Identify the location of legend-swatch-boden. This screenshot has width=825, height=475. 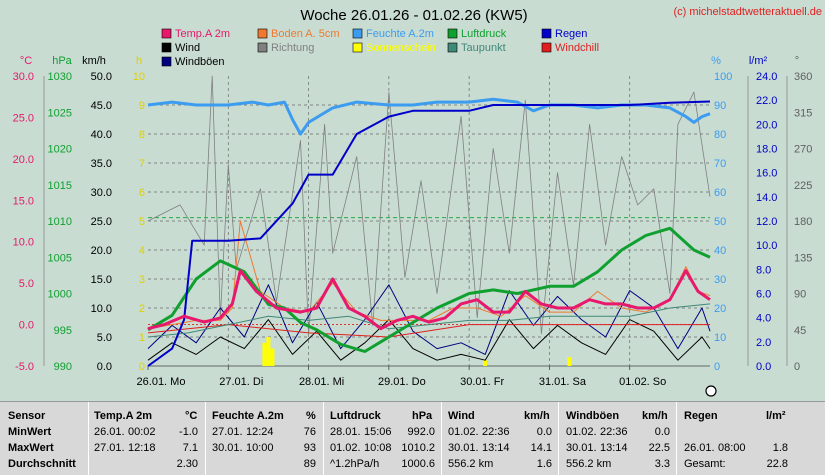
(262, 33).